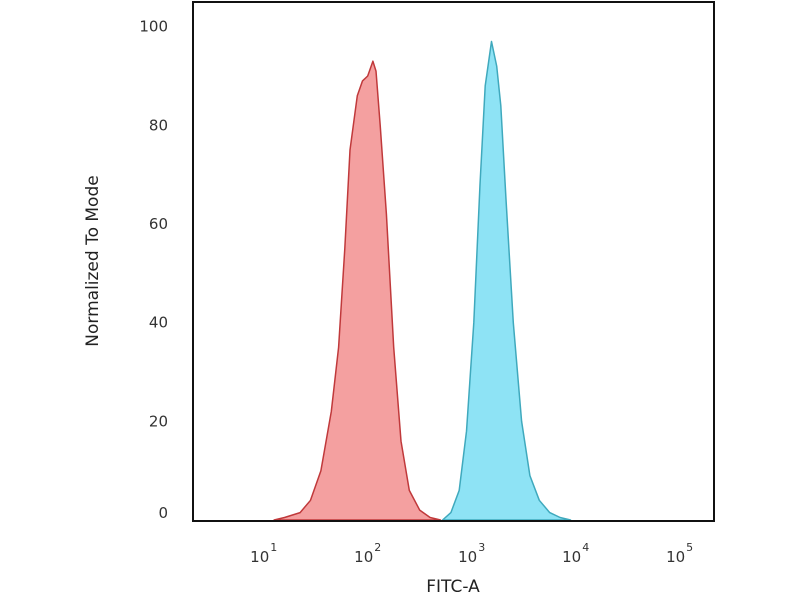  I want to click on x-tick-label: 10², so click(367, 553).